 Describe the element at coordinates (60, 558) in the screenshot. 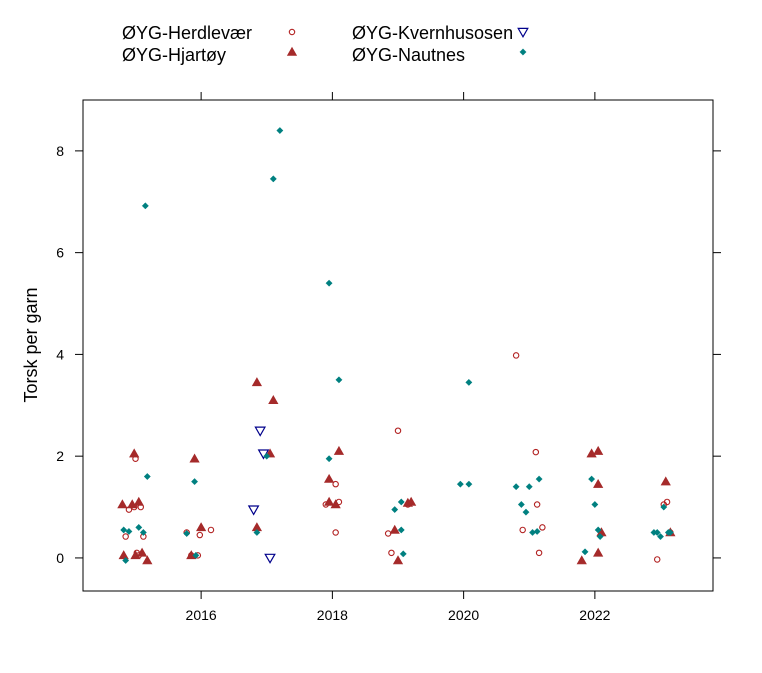

I see `y-tick-label: 0` at that location.